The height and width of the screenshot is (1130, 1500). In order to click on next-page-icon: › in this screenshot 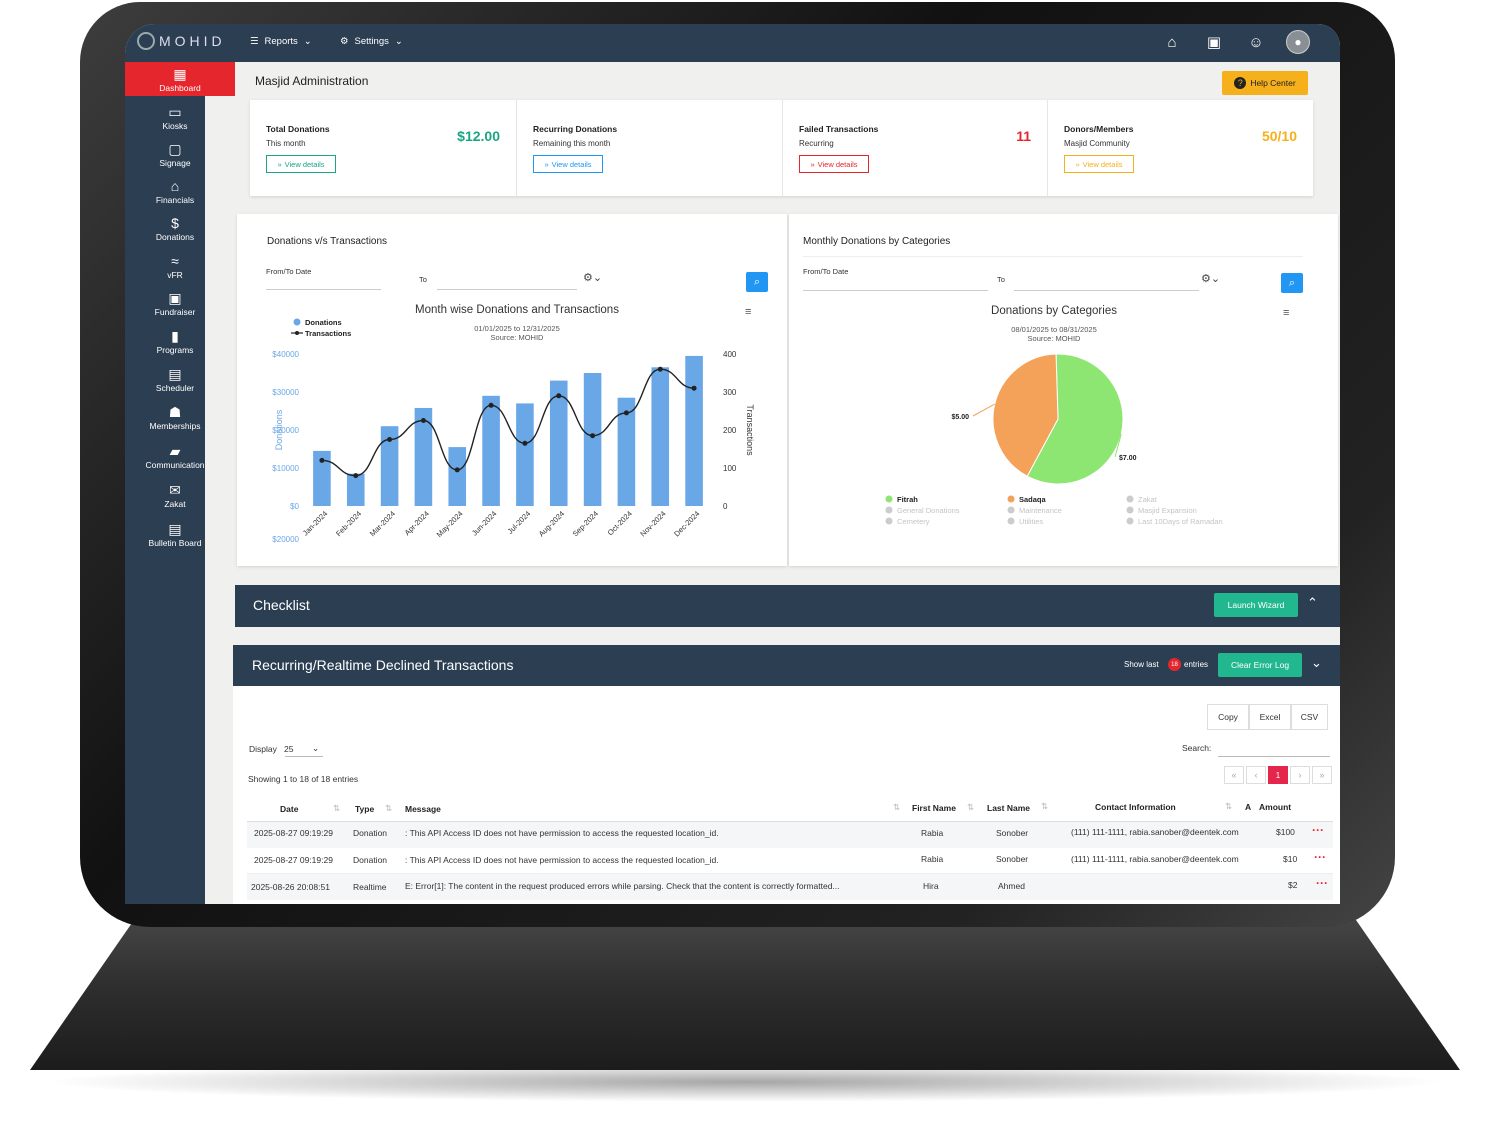, I will do `click(1300, 775)`.